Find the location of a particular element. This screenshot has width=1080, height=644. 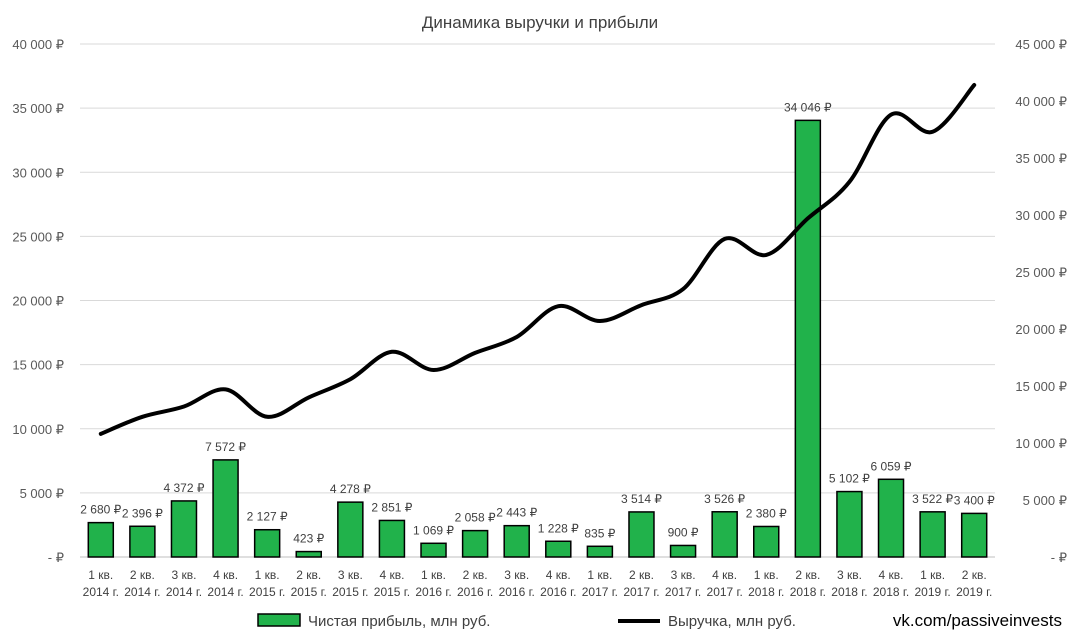

watermark: vk.com/passiveinvests is located at coordinates (977, 620).